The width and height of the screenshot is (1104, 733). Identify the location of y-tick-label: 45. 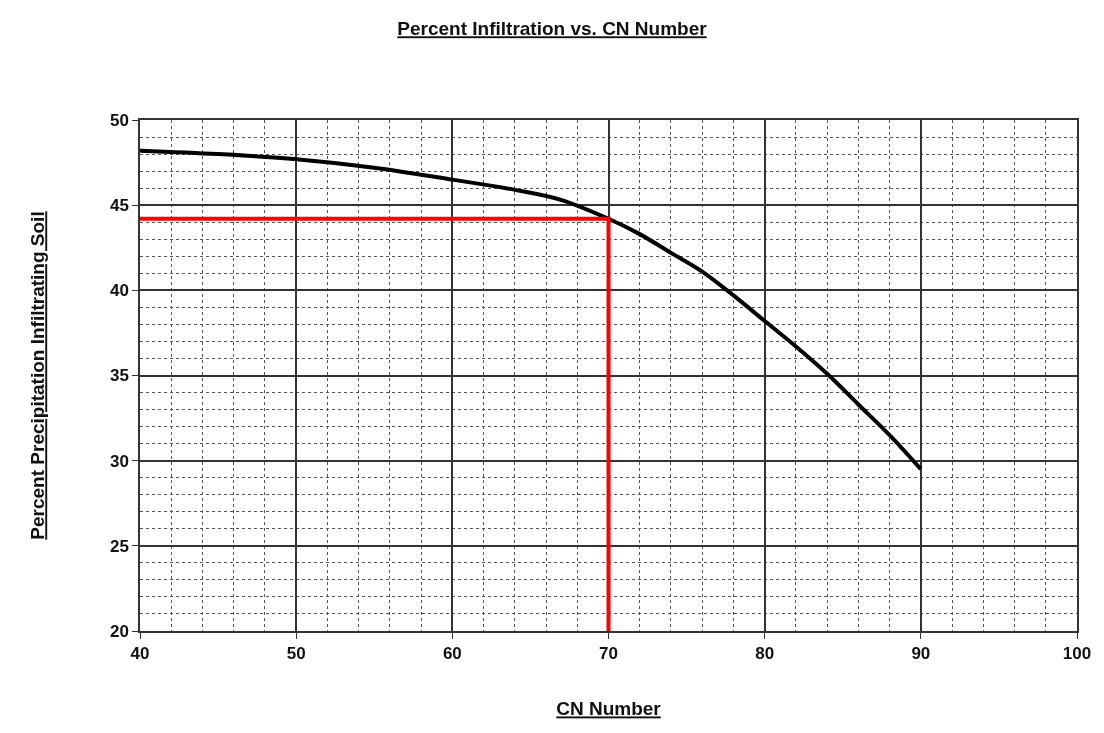
(119, 206).